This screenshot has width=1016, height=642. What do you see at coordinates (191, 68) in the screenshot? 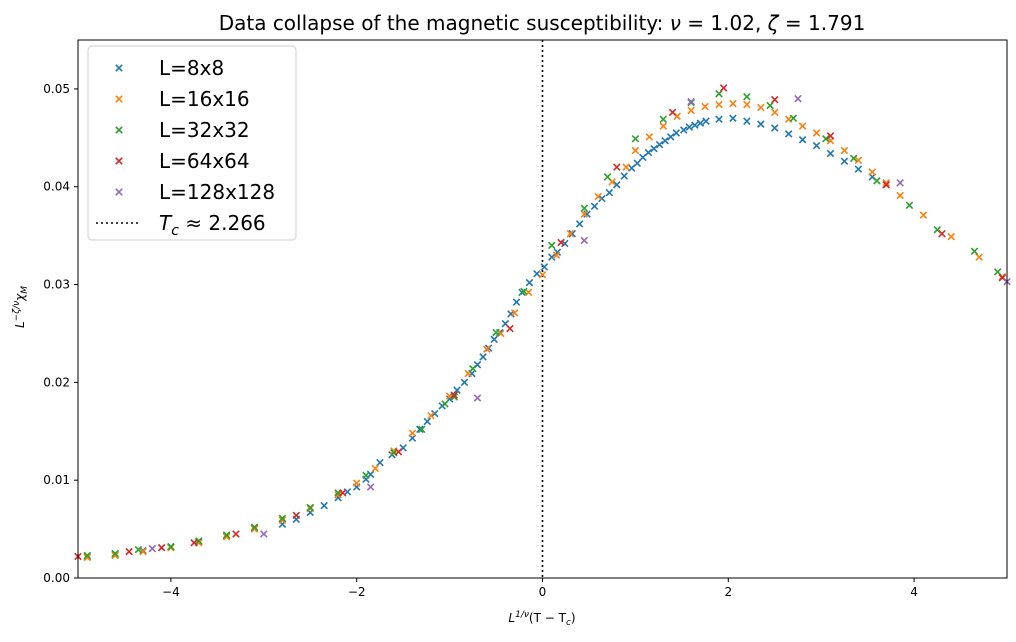
I see `legend-label: L=8x8` at bounding box center [191, 68].